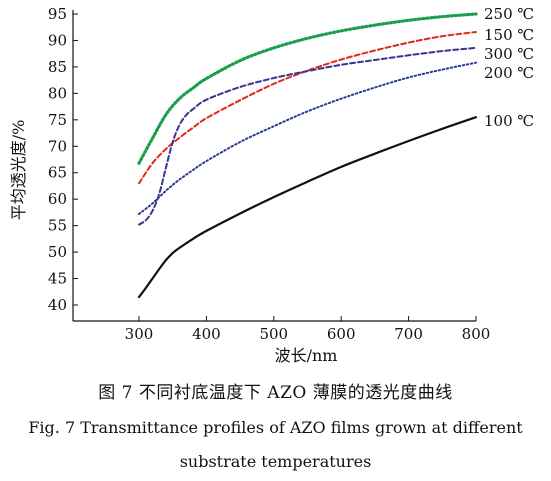 This screenshot has width=551, height=481. I want to click on y-tick-label: 75, so click(57, 120).